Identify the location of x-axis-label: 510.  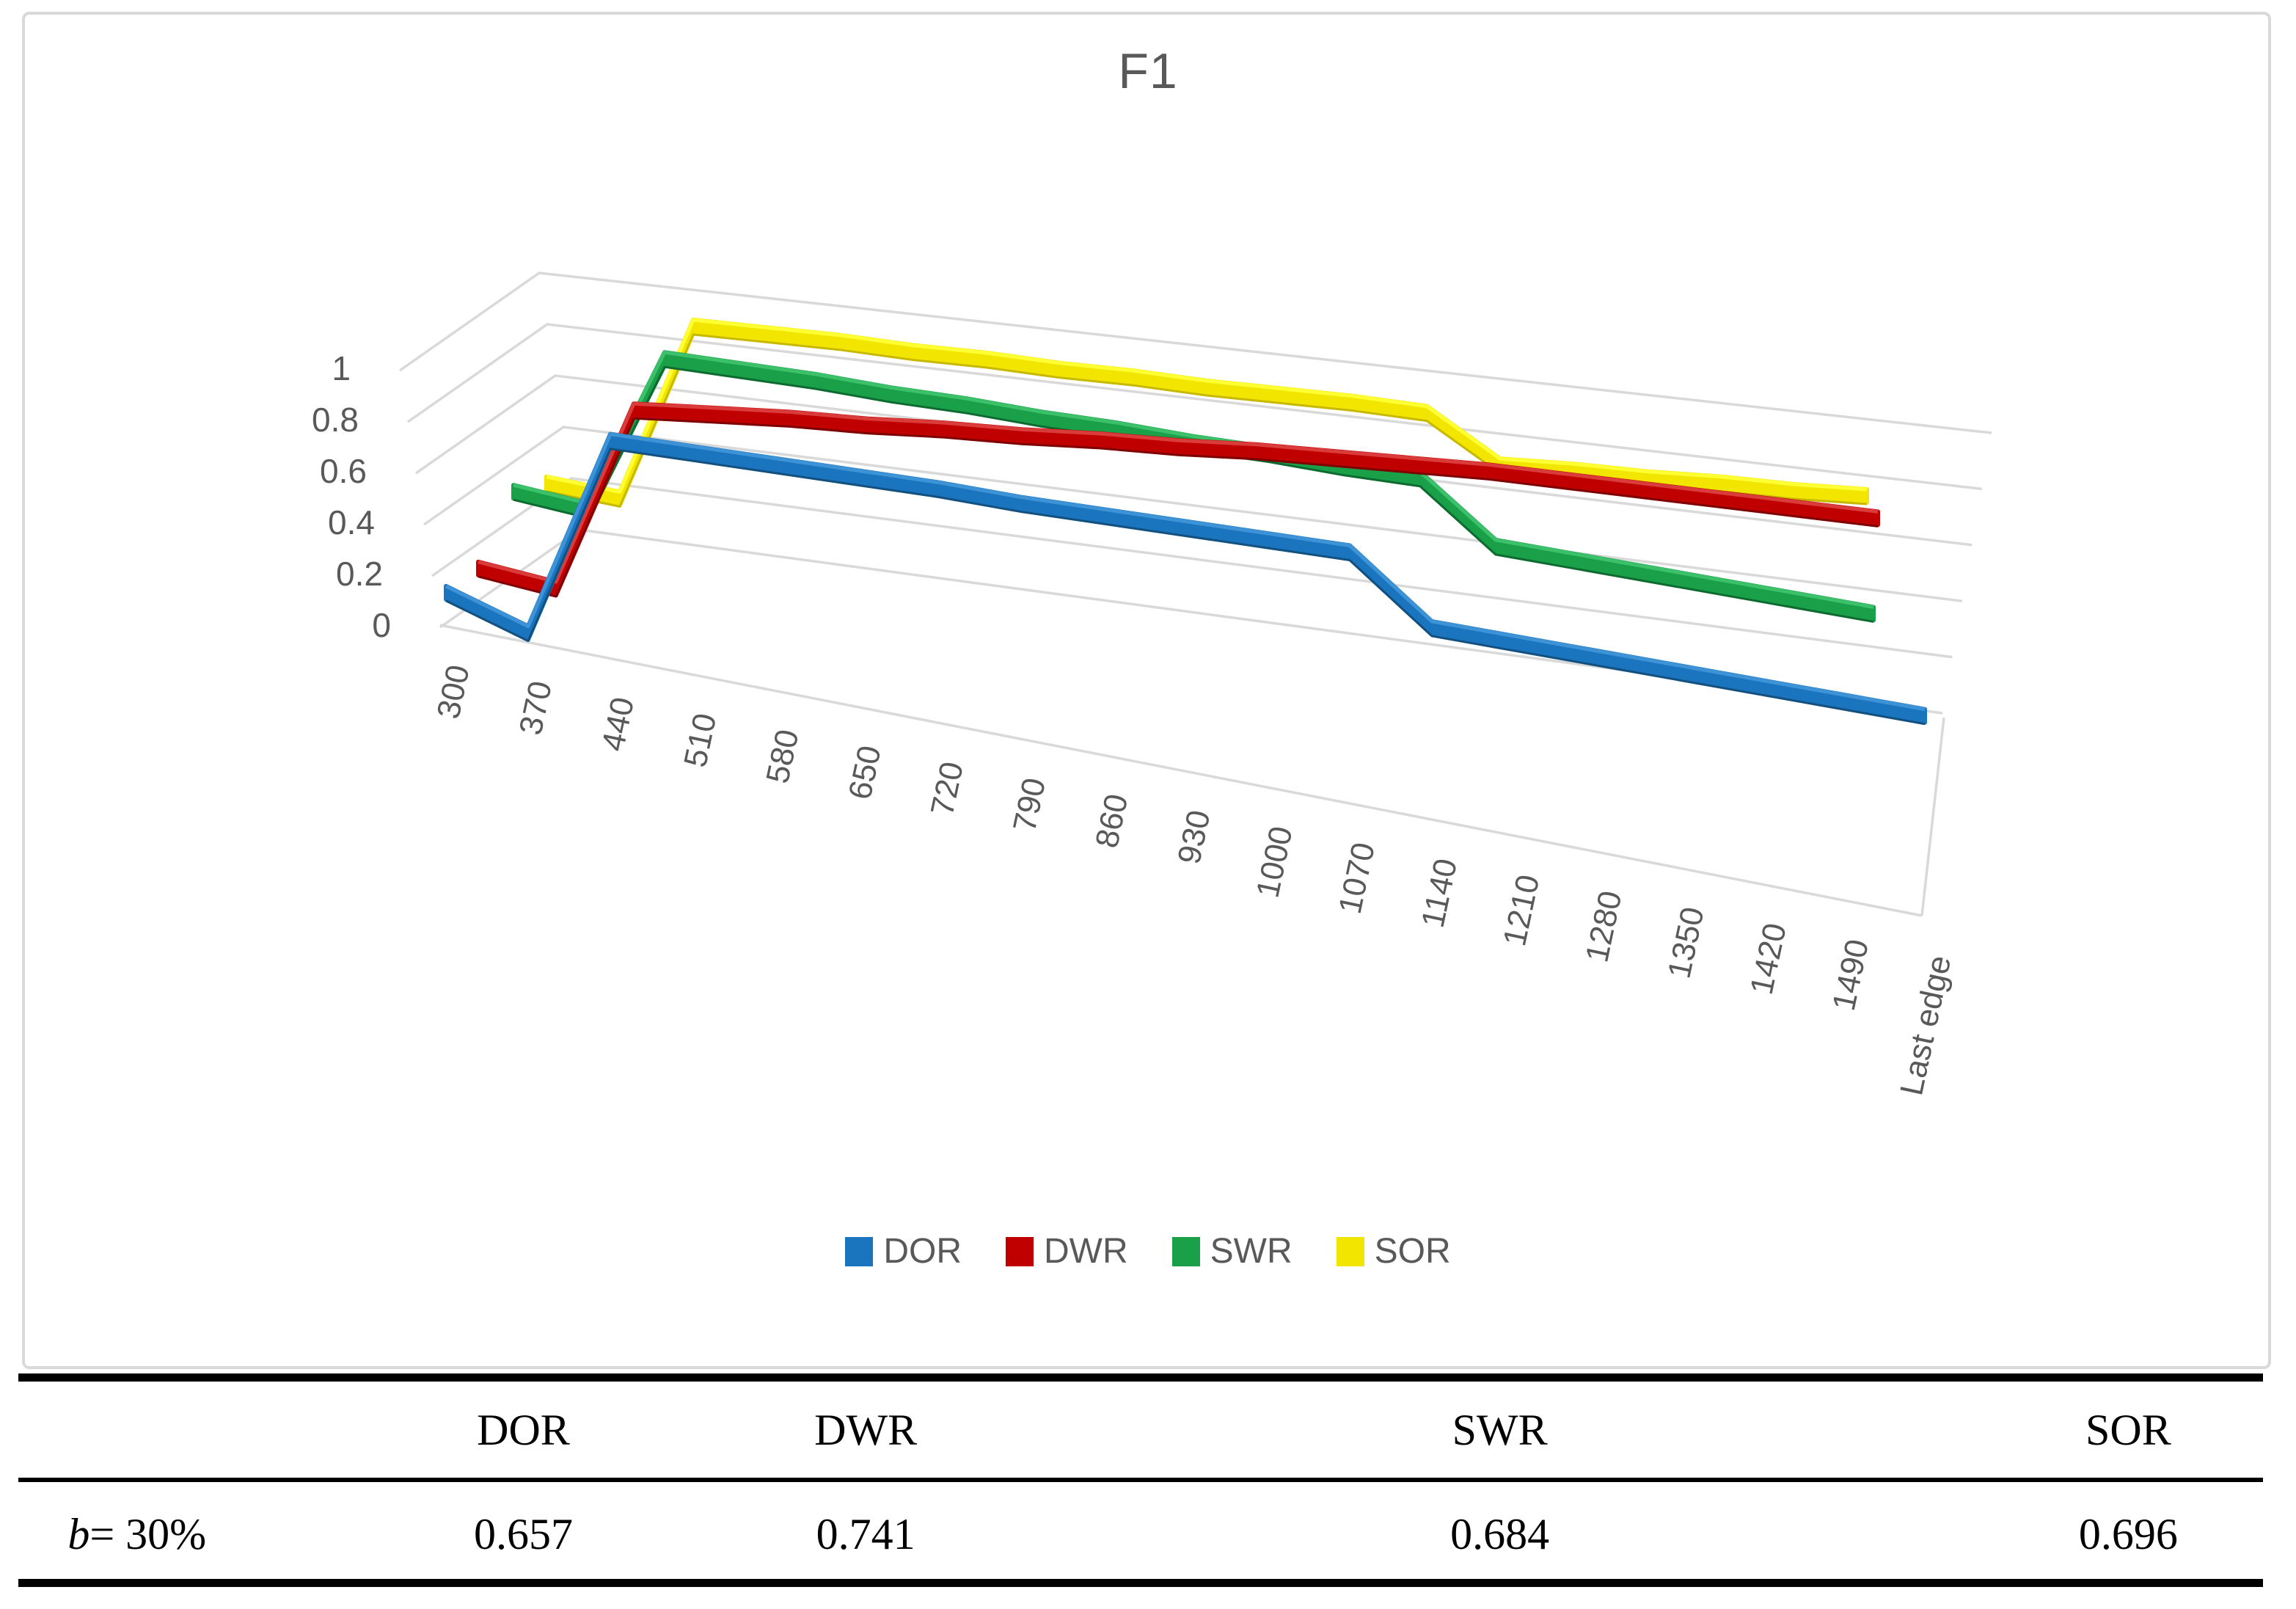
(700, 740).